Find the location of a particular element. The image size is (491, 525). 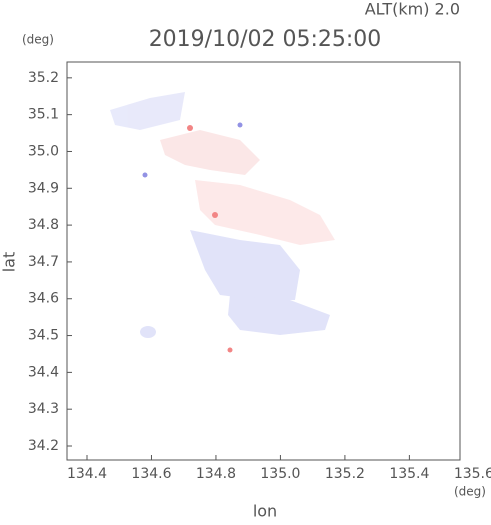

chart-title: 2019/10/02 05:25:00 is located at coordinates (265, 39).